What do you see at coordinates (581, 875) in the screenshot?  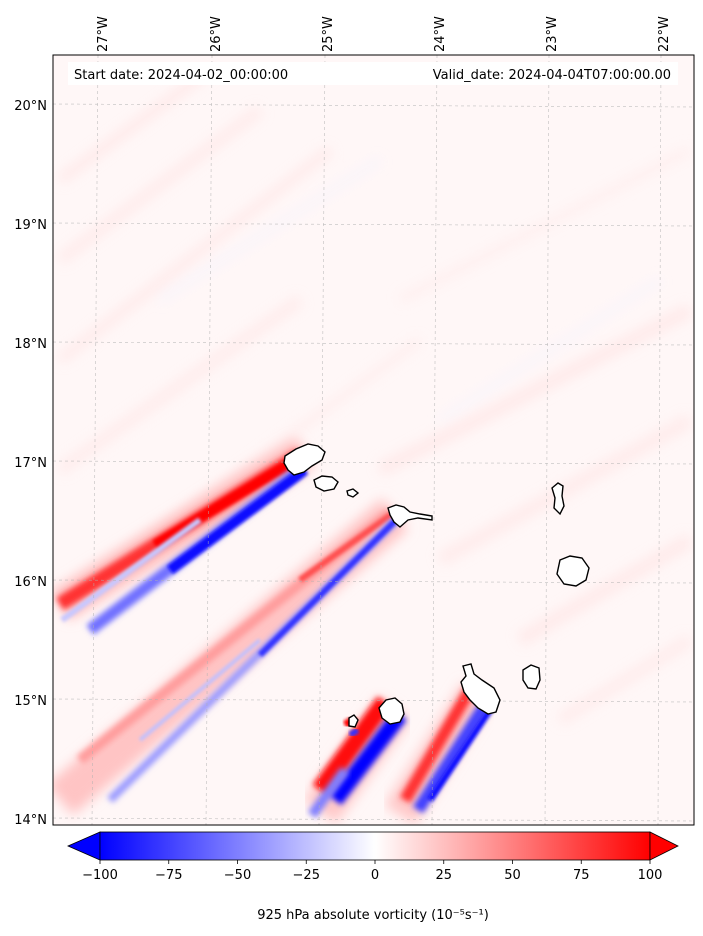 I see `colorbar-tick-label: 75` at bounding box center [581, 875].